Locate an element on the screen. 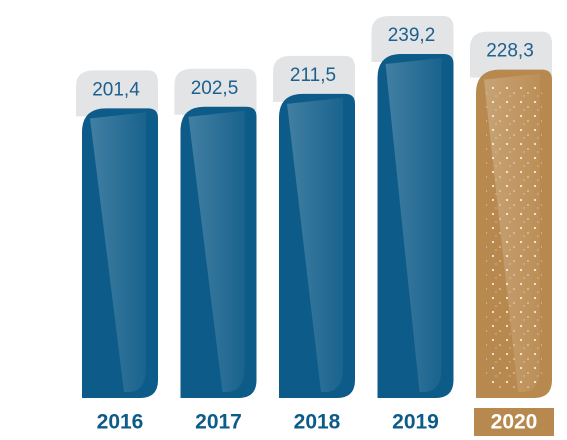  value-label: 228,3 is located at coordinates (510, 51).